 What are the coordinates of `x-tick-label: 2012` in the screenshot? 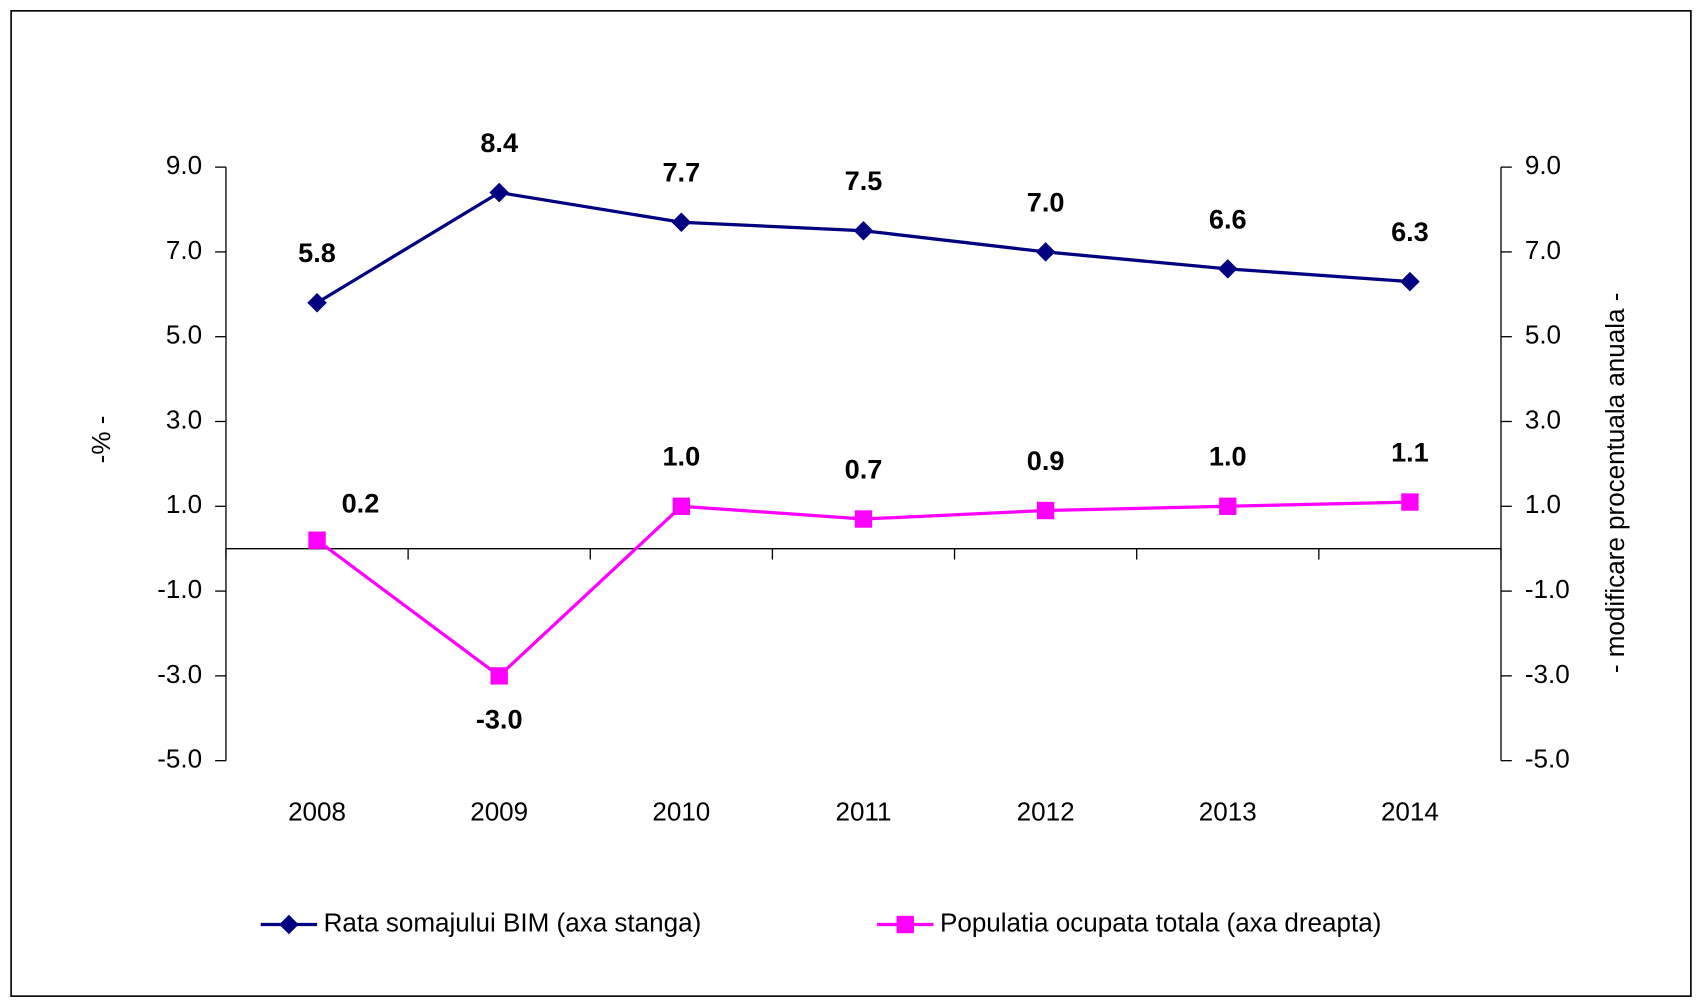 It's located at (1046, 812).